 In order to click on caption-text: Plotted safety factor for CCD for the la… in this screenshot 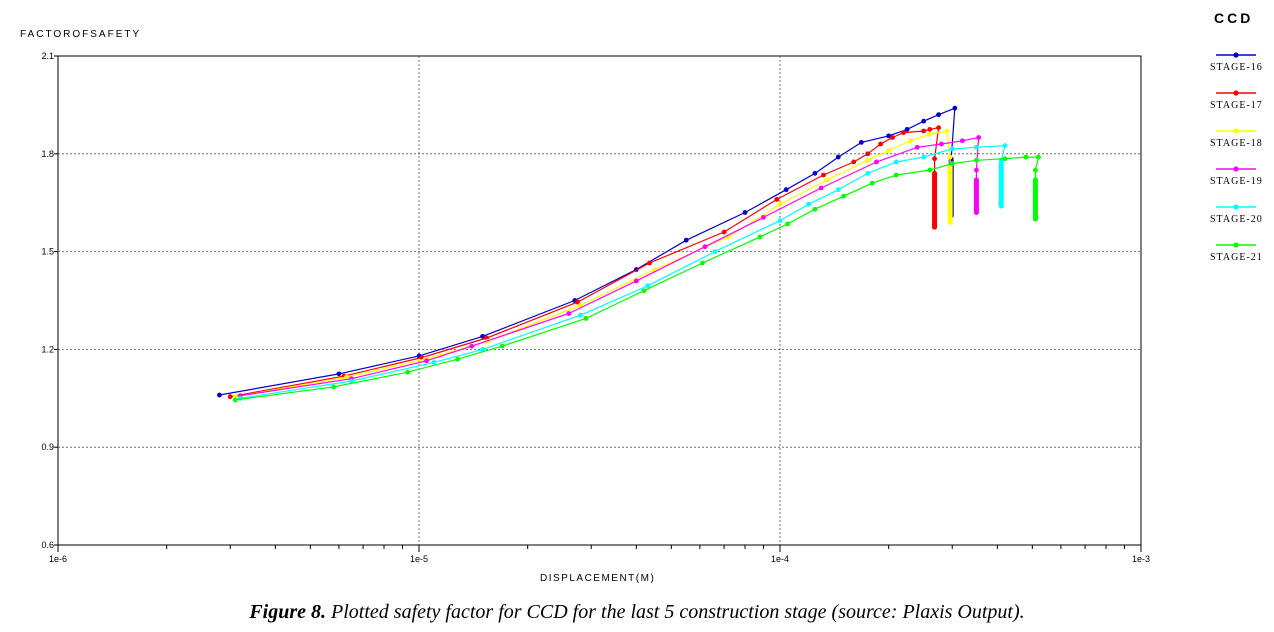, I will do `click(675, 612)`.